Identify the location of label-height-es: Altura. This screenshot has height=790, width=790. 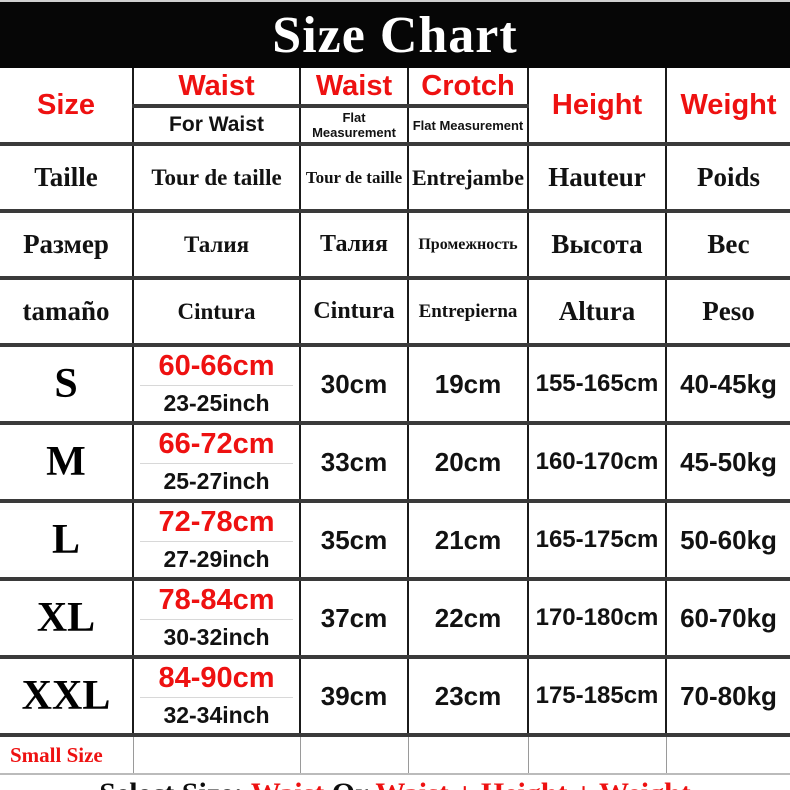
(597, 311).